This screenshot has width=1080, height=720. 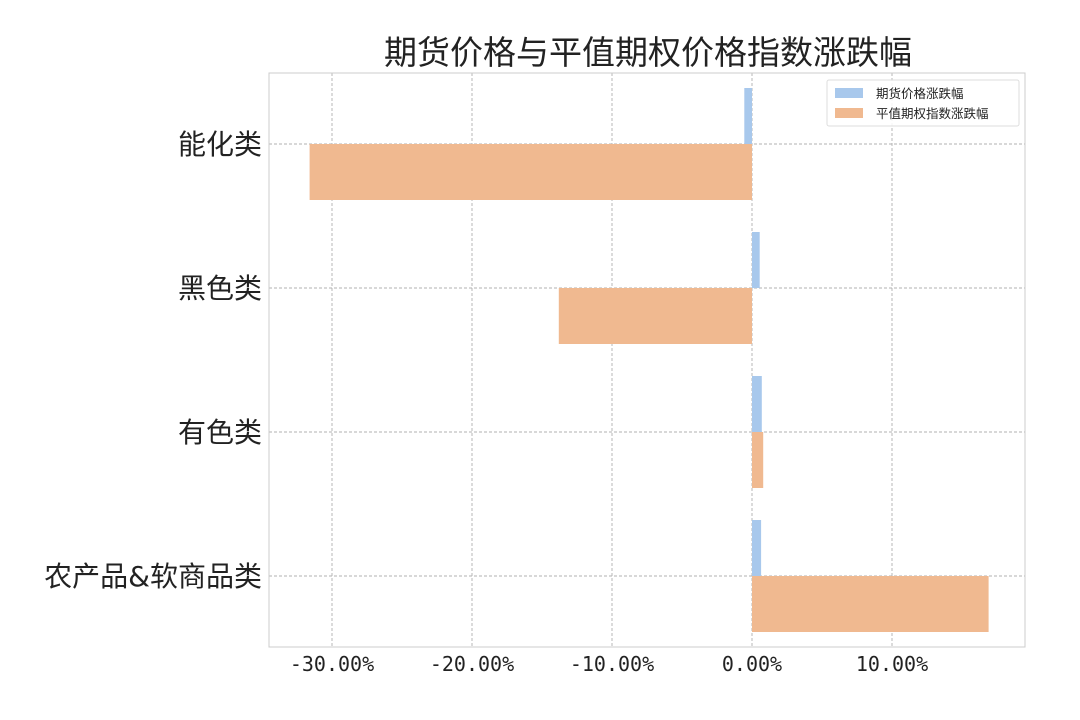 What do you see at coordinates (752, 664) in the screenshot?
I see `x-tick-label: 0.00%` at bounding box center [752, 664].